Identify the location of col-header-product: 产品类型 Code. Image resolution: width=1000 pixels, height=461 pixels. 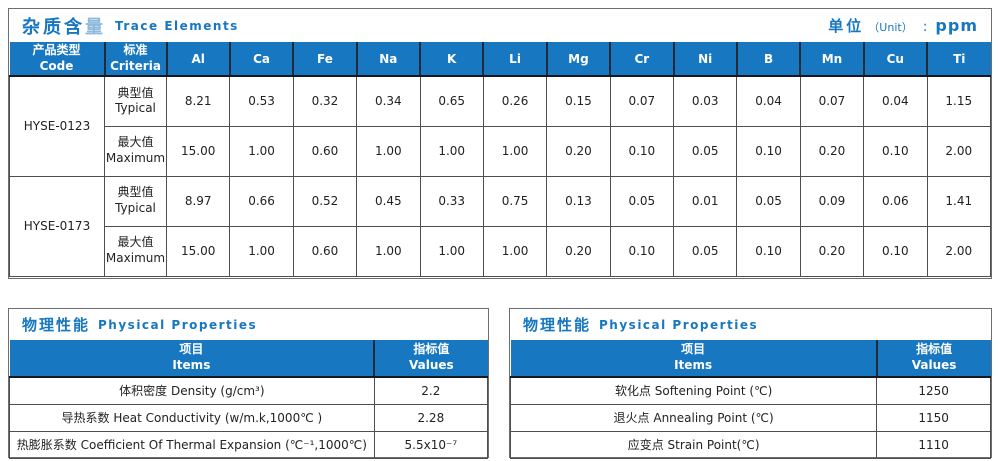
(57, 59).